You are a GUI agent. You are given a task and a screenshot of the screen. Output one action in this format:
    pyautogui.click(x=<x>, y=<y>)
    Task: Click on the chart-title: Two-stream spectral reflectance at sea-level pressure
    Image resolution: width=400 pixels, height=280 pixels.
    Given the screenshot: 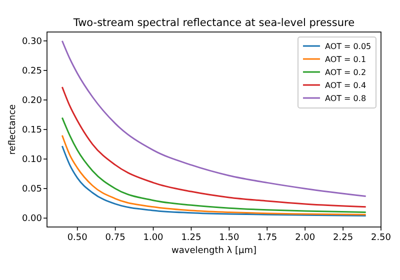 What is the action you would take?
    pyautogui.click(x=213, y=23)
    